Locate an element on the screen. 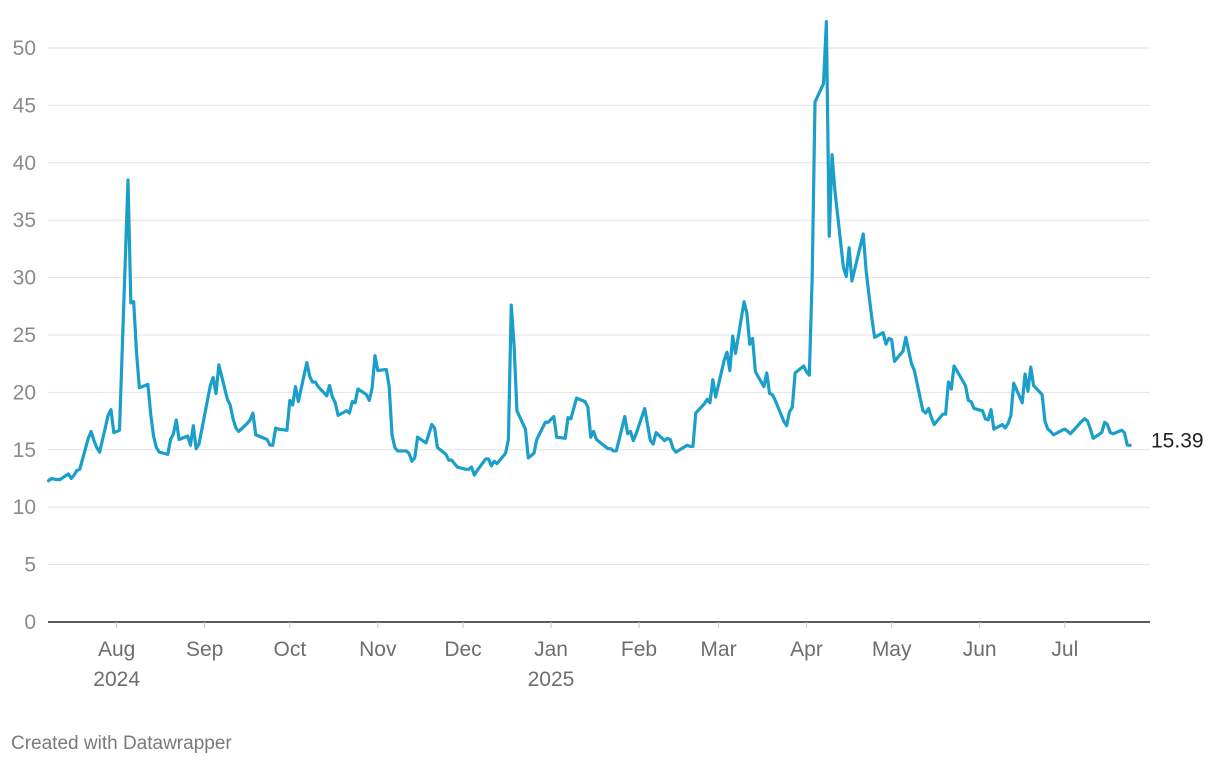  y-tick-label: 20 is located at coordinates (24, 392).